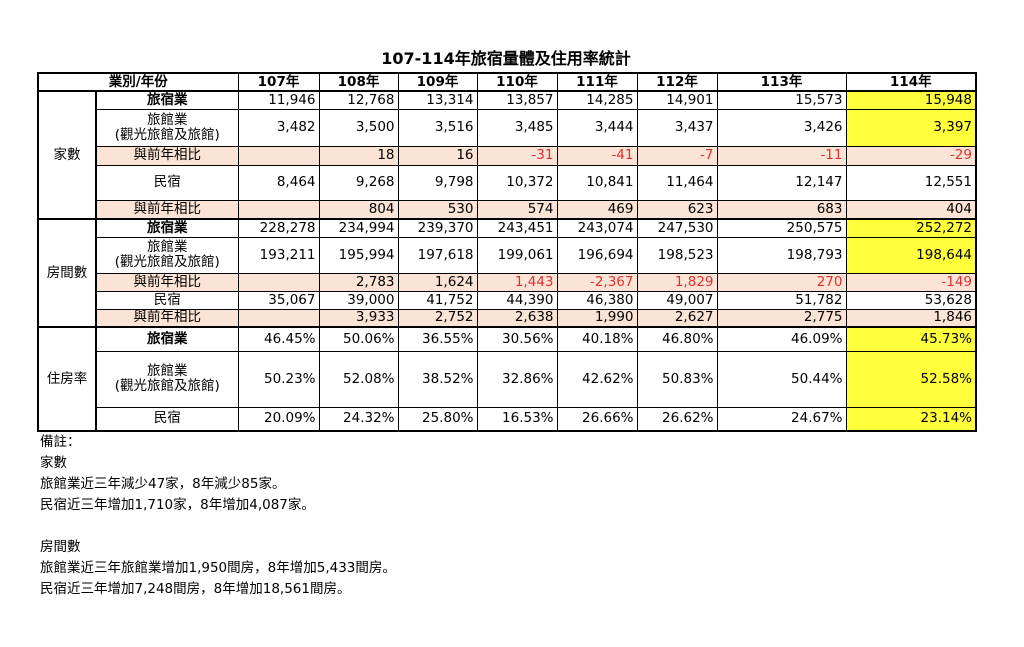 The height and width of the screenshot is (647, 1024). What do you see at coordinates (597, 155) in the screenshot?
I see `value-cell: -41` at bounding box center [597, 155].